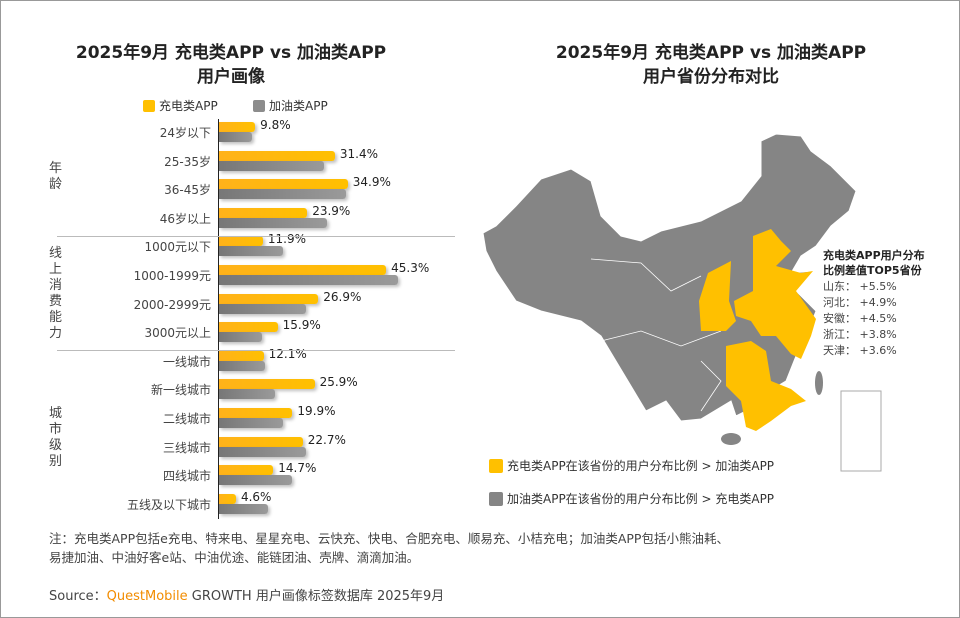 The height and width of the screenshot is (618, 960). Describe the element at coordinates (177, 247) in the screenshot. I see `category-label: 1000元以下` at that location.